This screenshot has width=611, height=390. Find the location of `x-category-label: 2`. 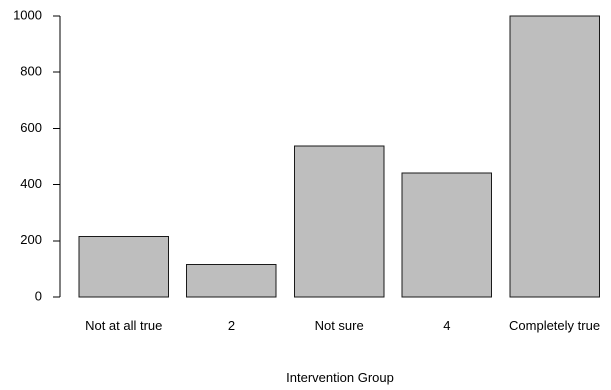

x-category-label: 2 is located at coordinates (231, 325).